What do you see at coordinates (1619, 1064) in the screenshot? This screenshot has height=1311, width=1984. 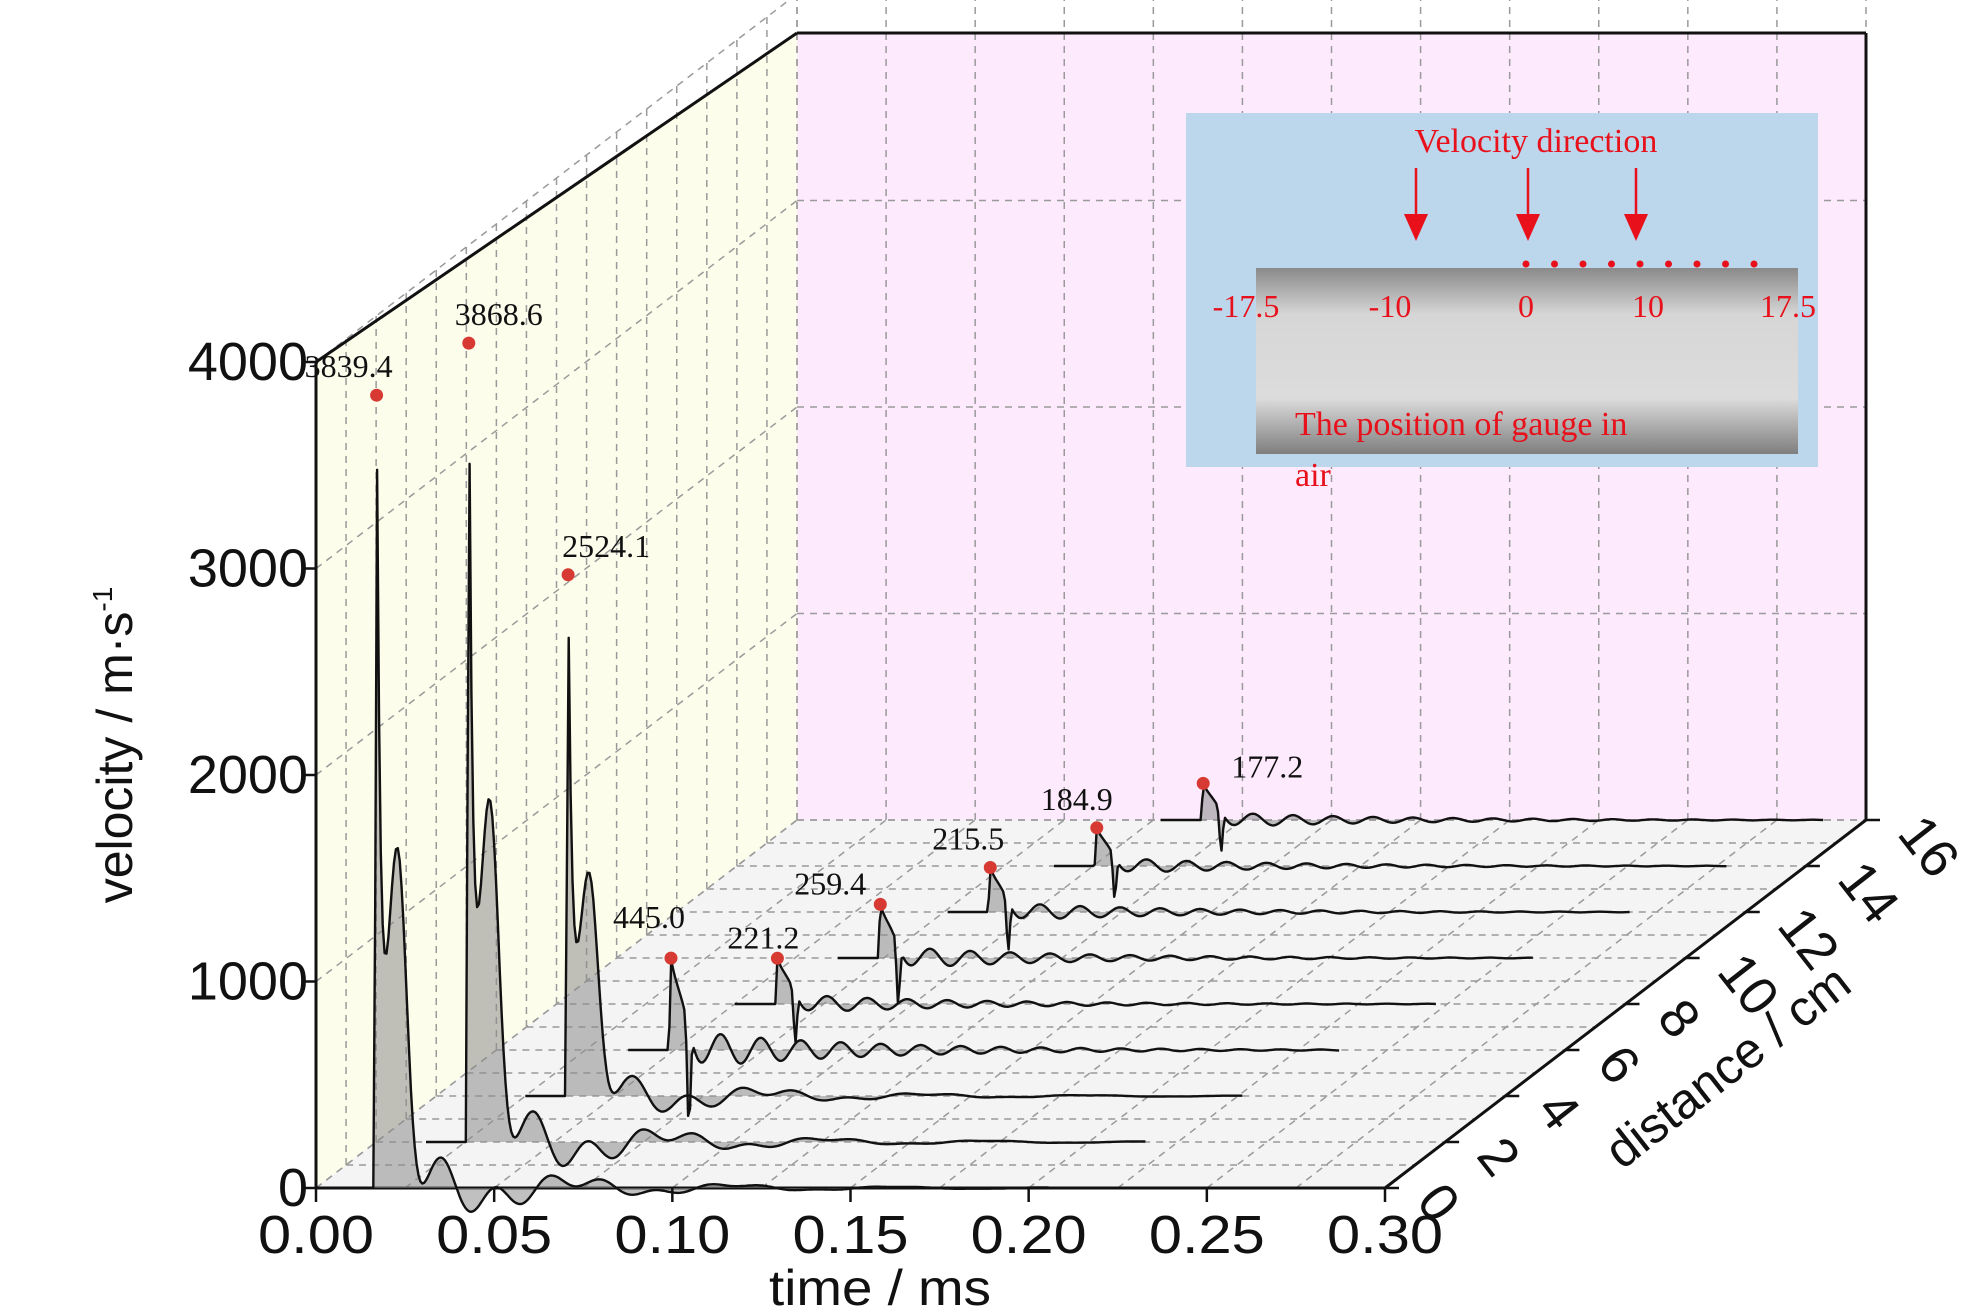 I see `z-tick-label: 6` at bounding box center [1619, 1064].